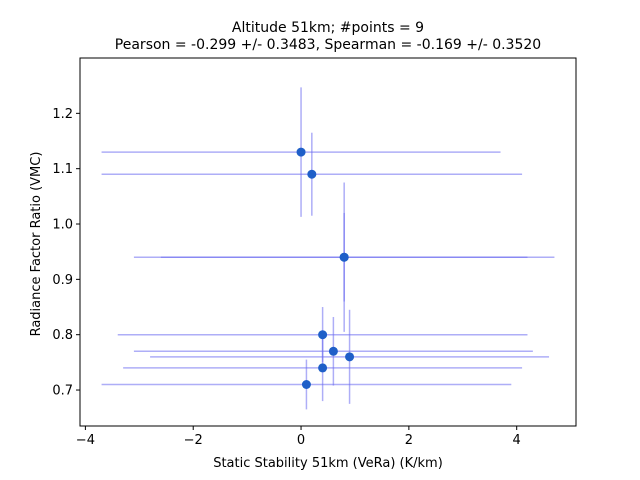  Describe the element at coordinates (62, 114) in the screenshot. I see `y-tick-label-5: 1.2` at that location.